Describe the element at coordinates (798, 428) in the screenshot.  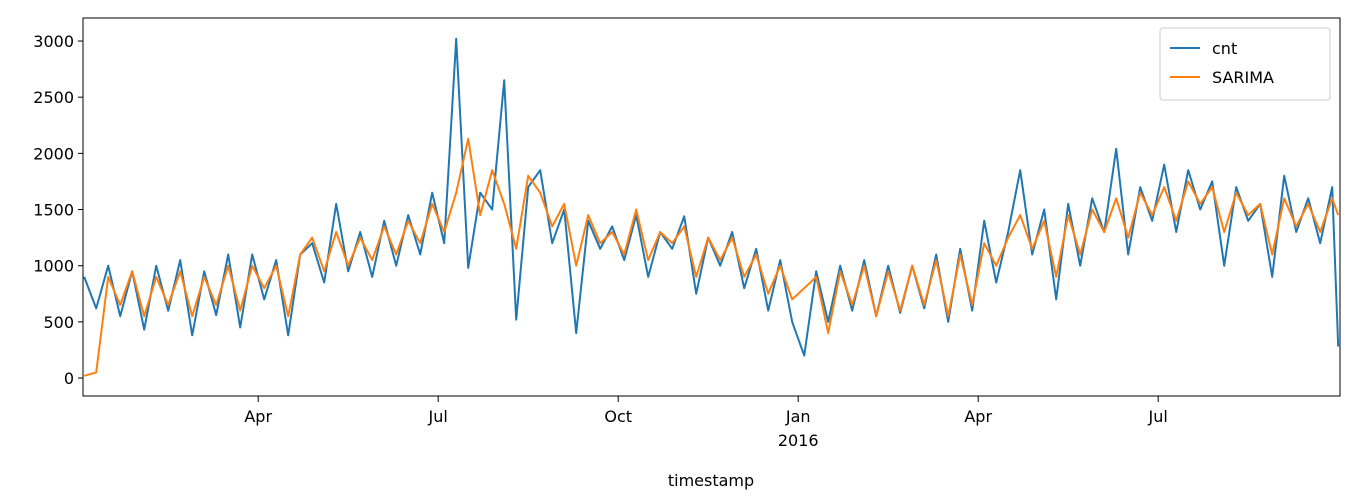
I see `x-tick-label: Jan 2016` at that location.